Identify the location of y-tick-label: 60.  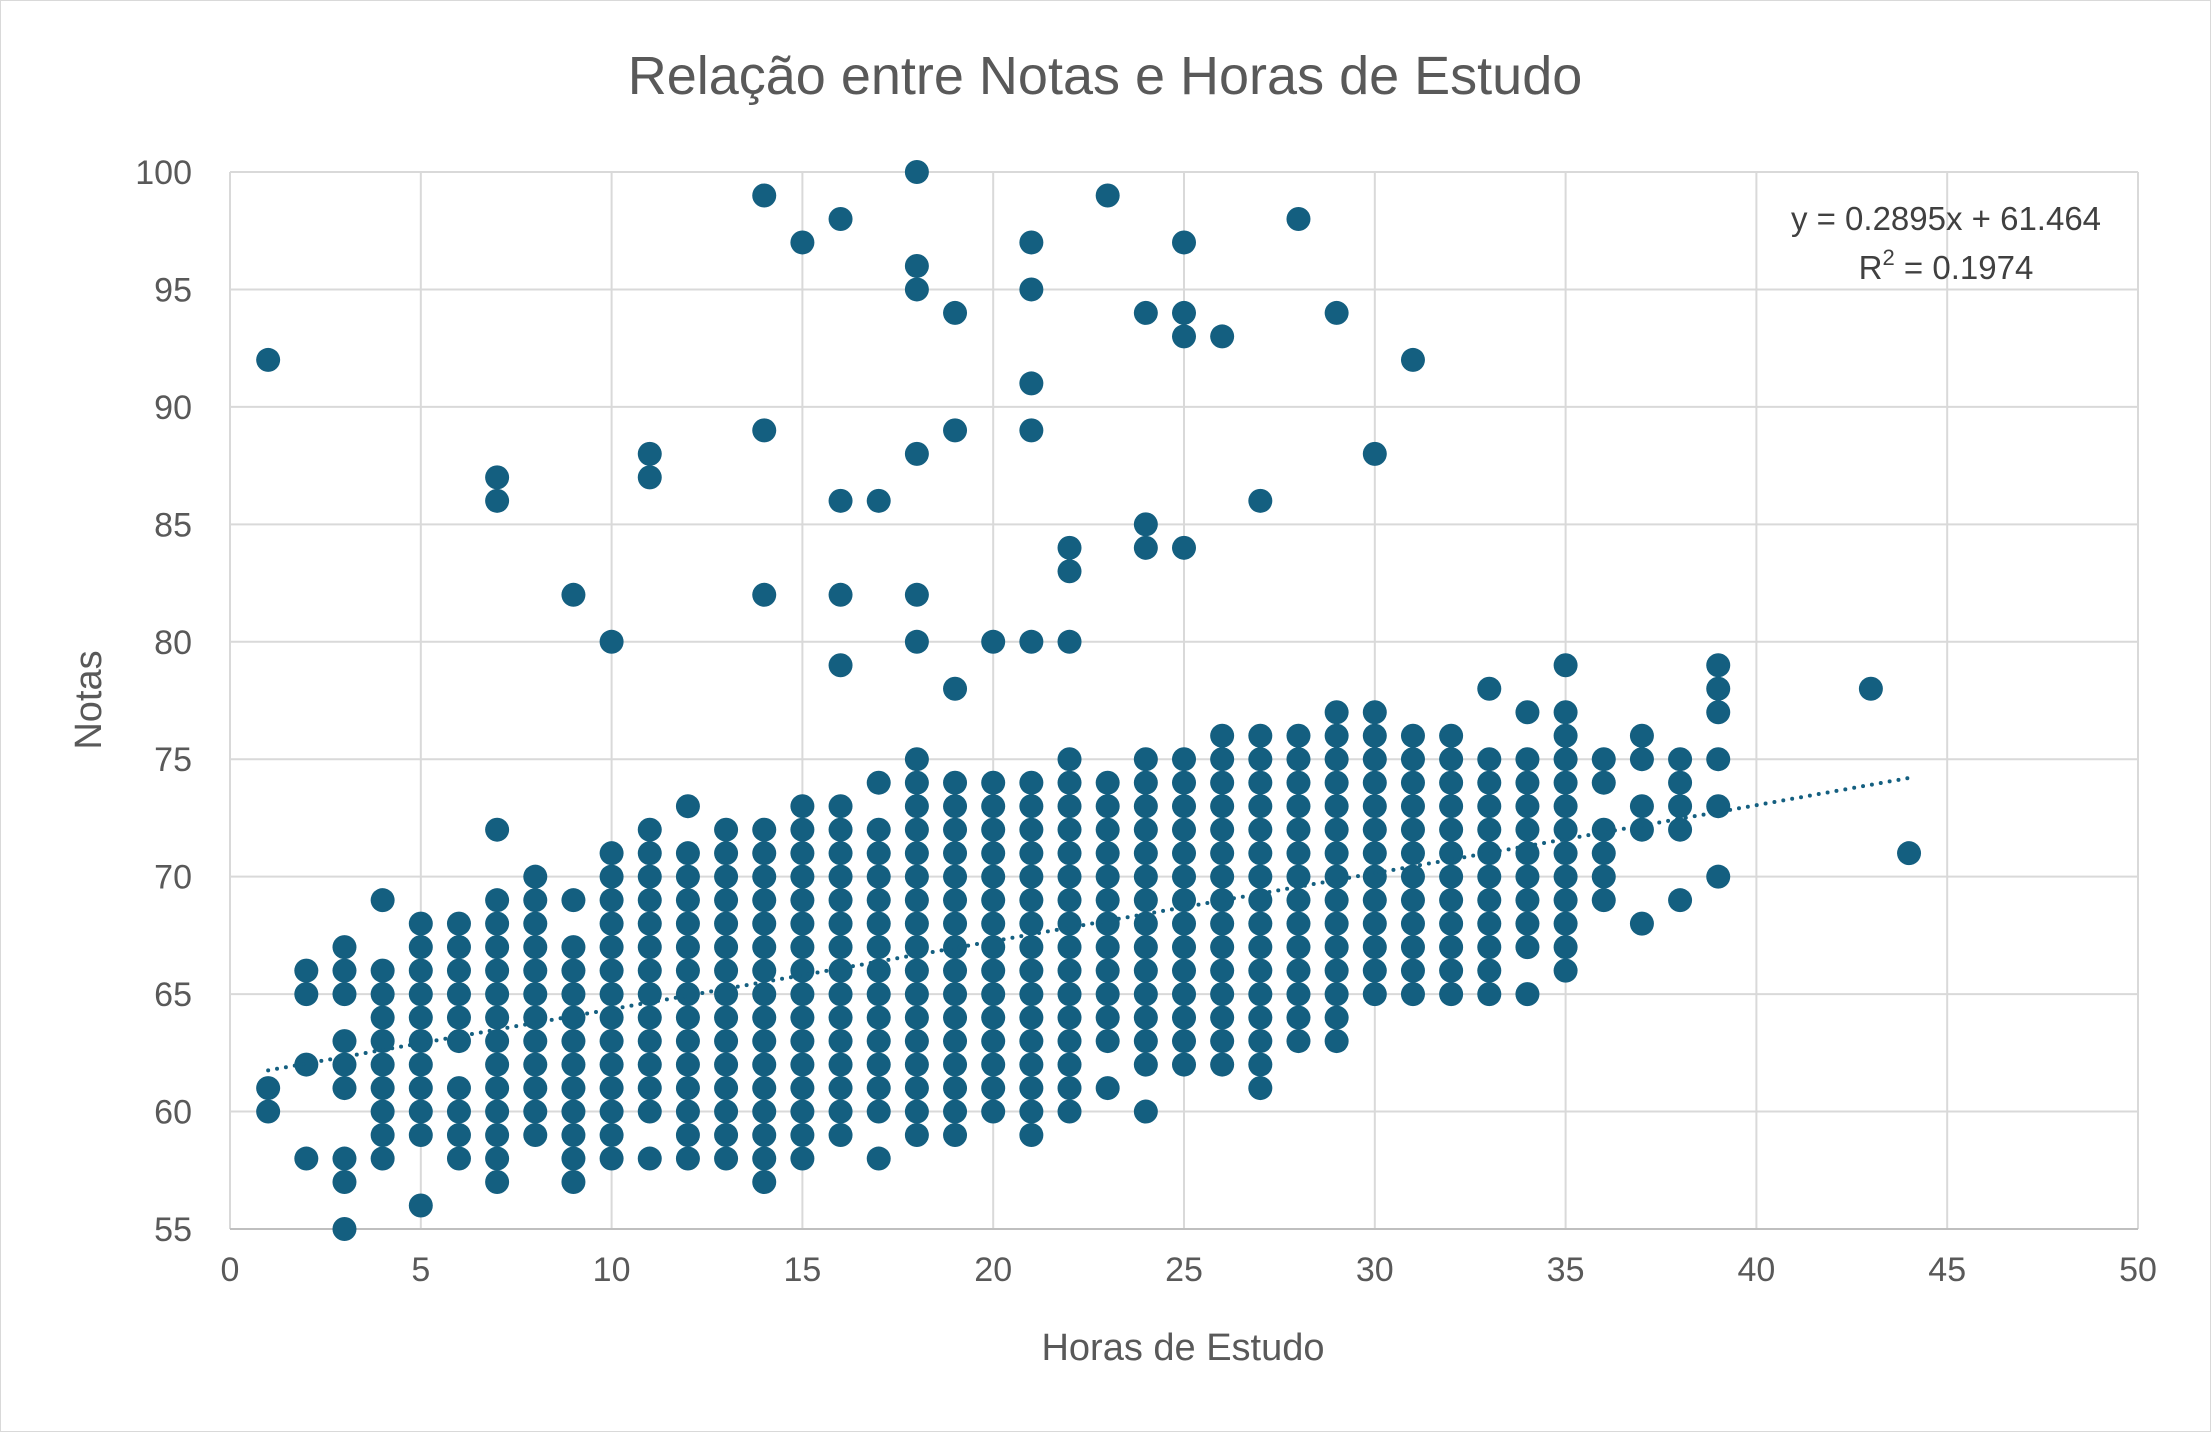
(173, 1113).